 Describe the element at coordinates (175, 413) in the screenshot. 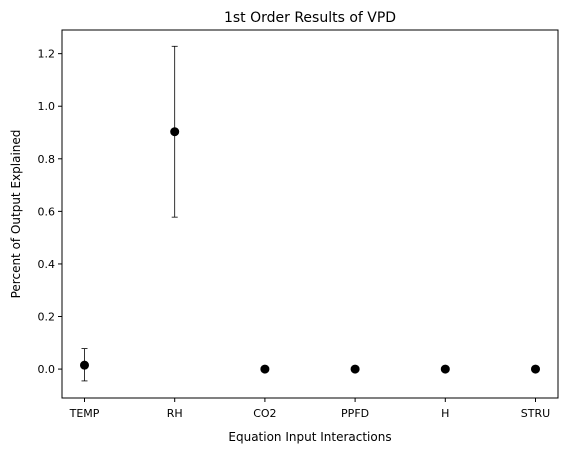

I see `x-tick-label: RH` at that location.